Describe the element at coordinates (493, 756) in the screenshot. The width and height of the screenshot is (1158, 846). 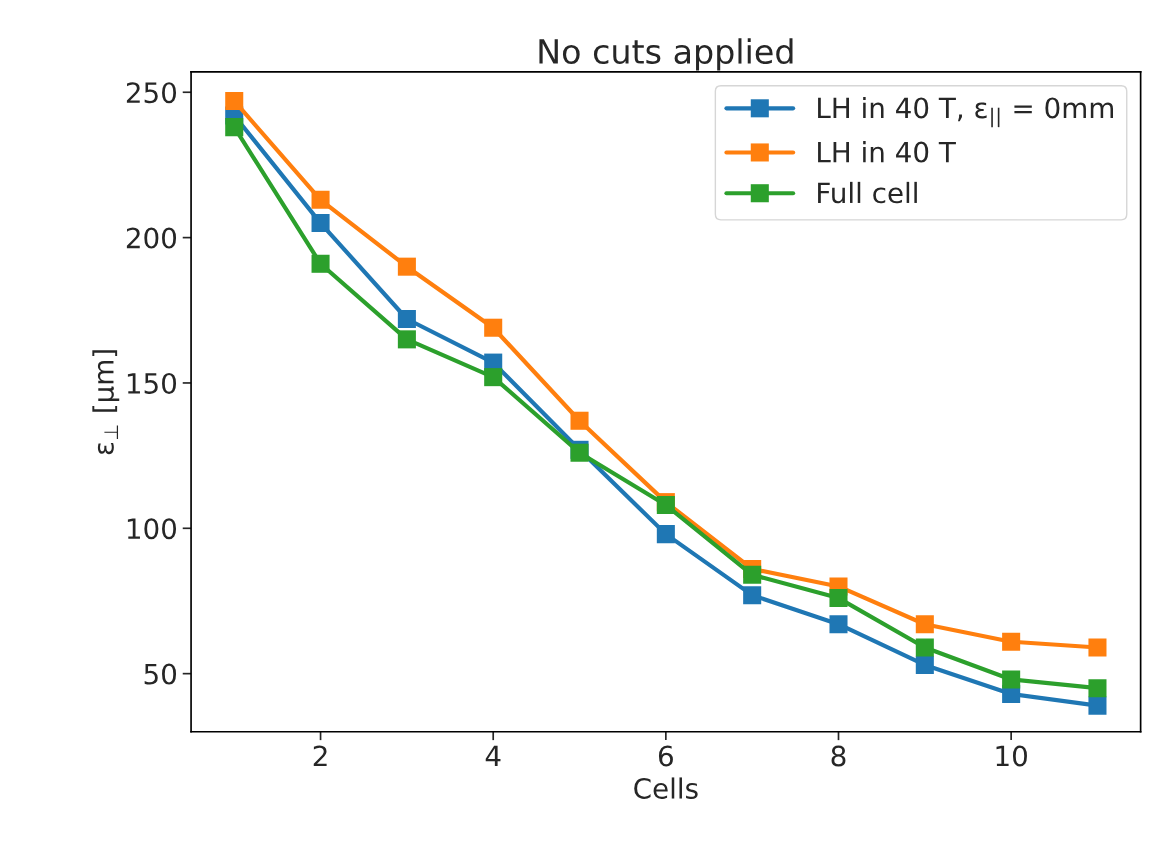
I see `x-tick-label: 4` at that location.